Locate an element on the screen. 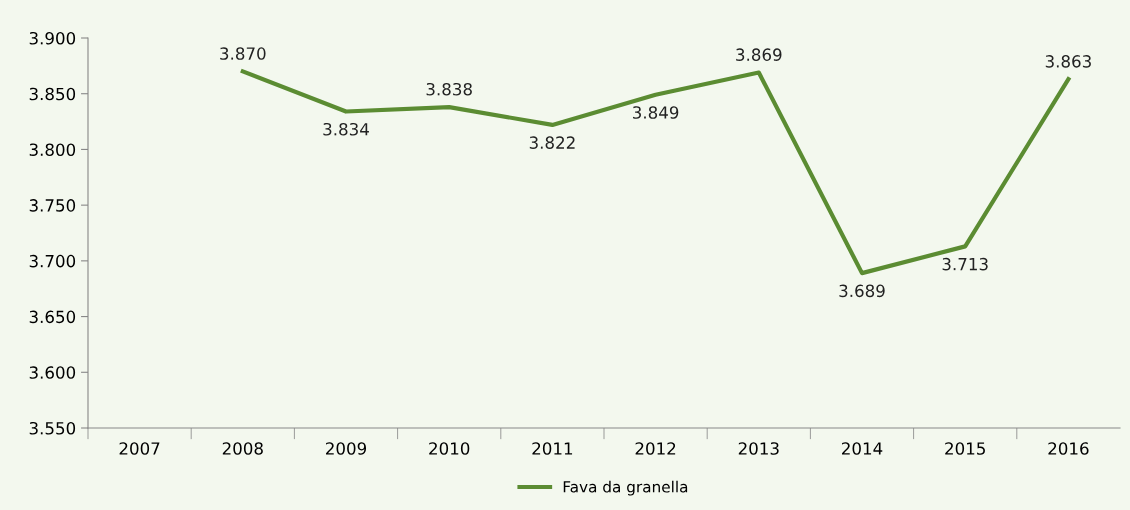 The height and width of the screenshot is (510, 1130). legend-label: Fava da granella is located at coordinates (625, 488).